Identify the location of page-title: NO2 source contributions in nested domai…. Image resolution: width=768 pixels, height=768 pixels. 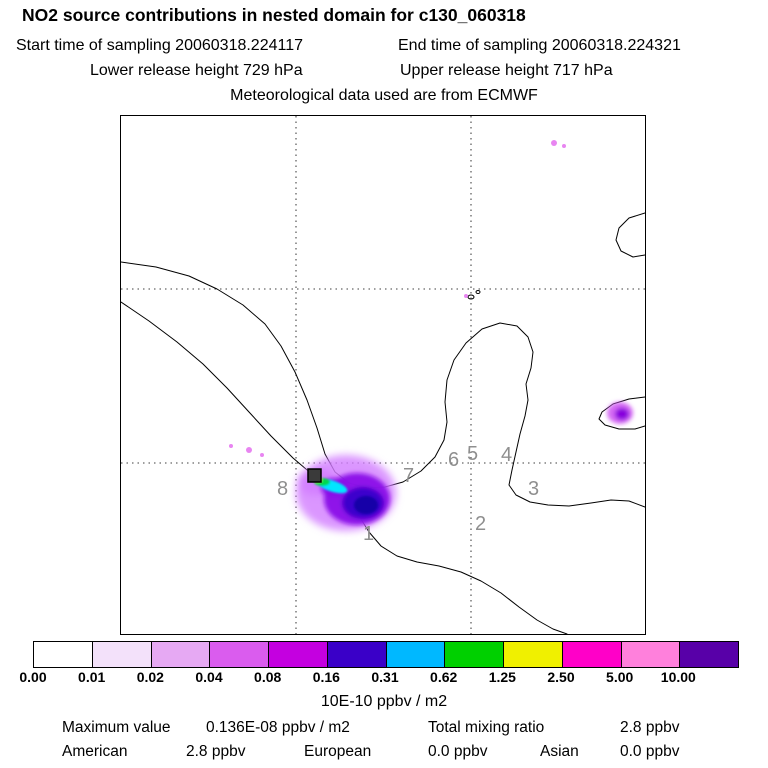
(274, 15).